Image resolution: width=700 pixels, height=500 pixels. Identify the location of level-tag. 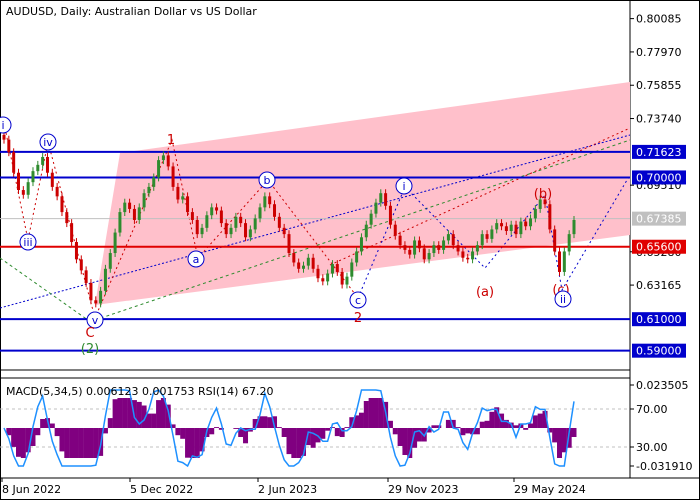
(659, 350).